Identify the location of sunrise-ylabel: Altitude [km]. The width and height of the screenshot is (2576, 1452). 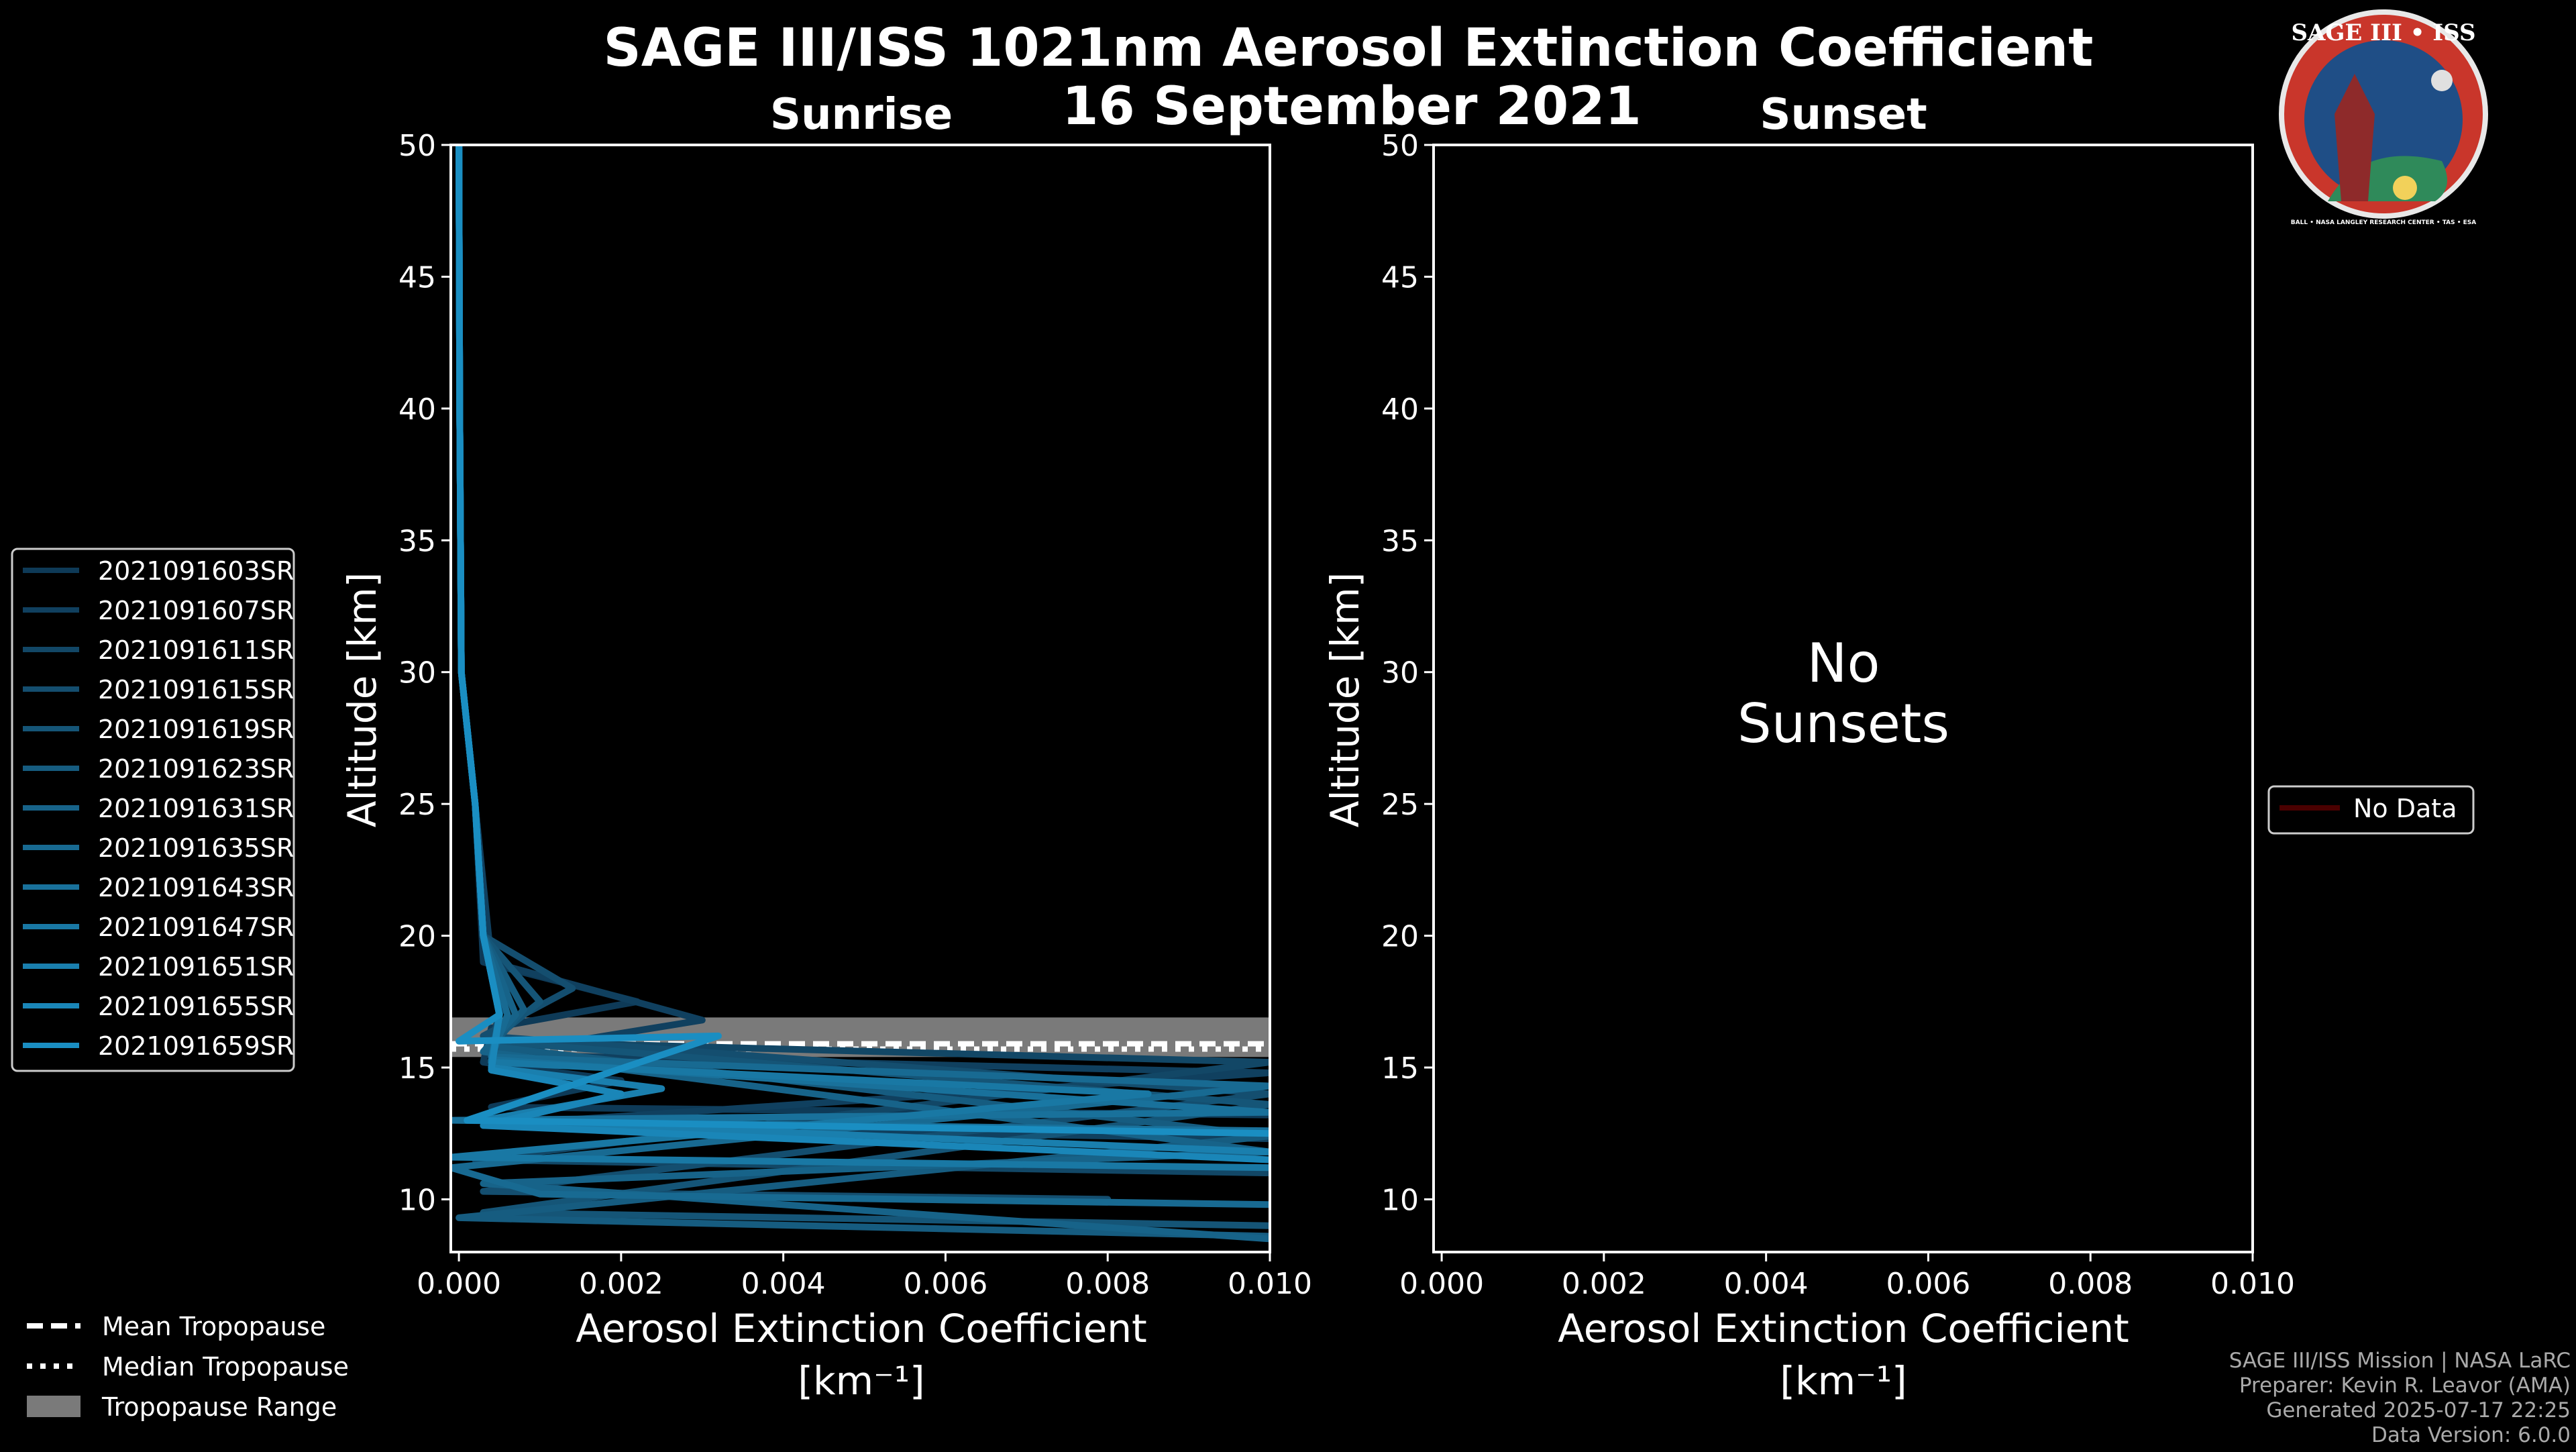
(362, 699).